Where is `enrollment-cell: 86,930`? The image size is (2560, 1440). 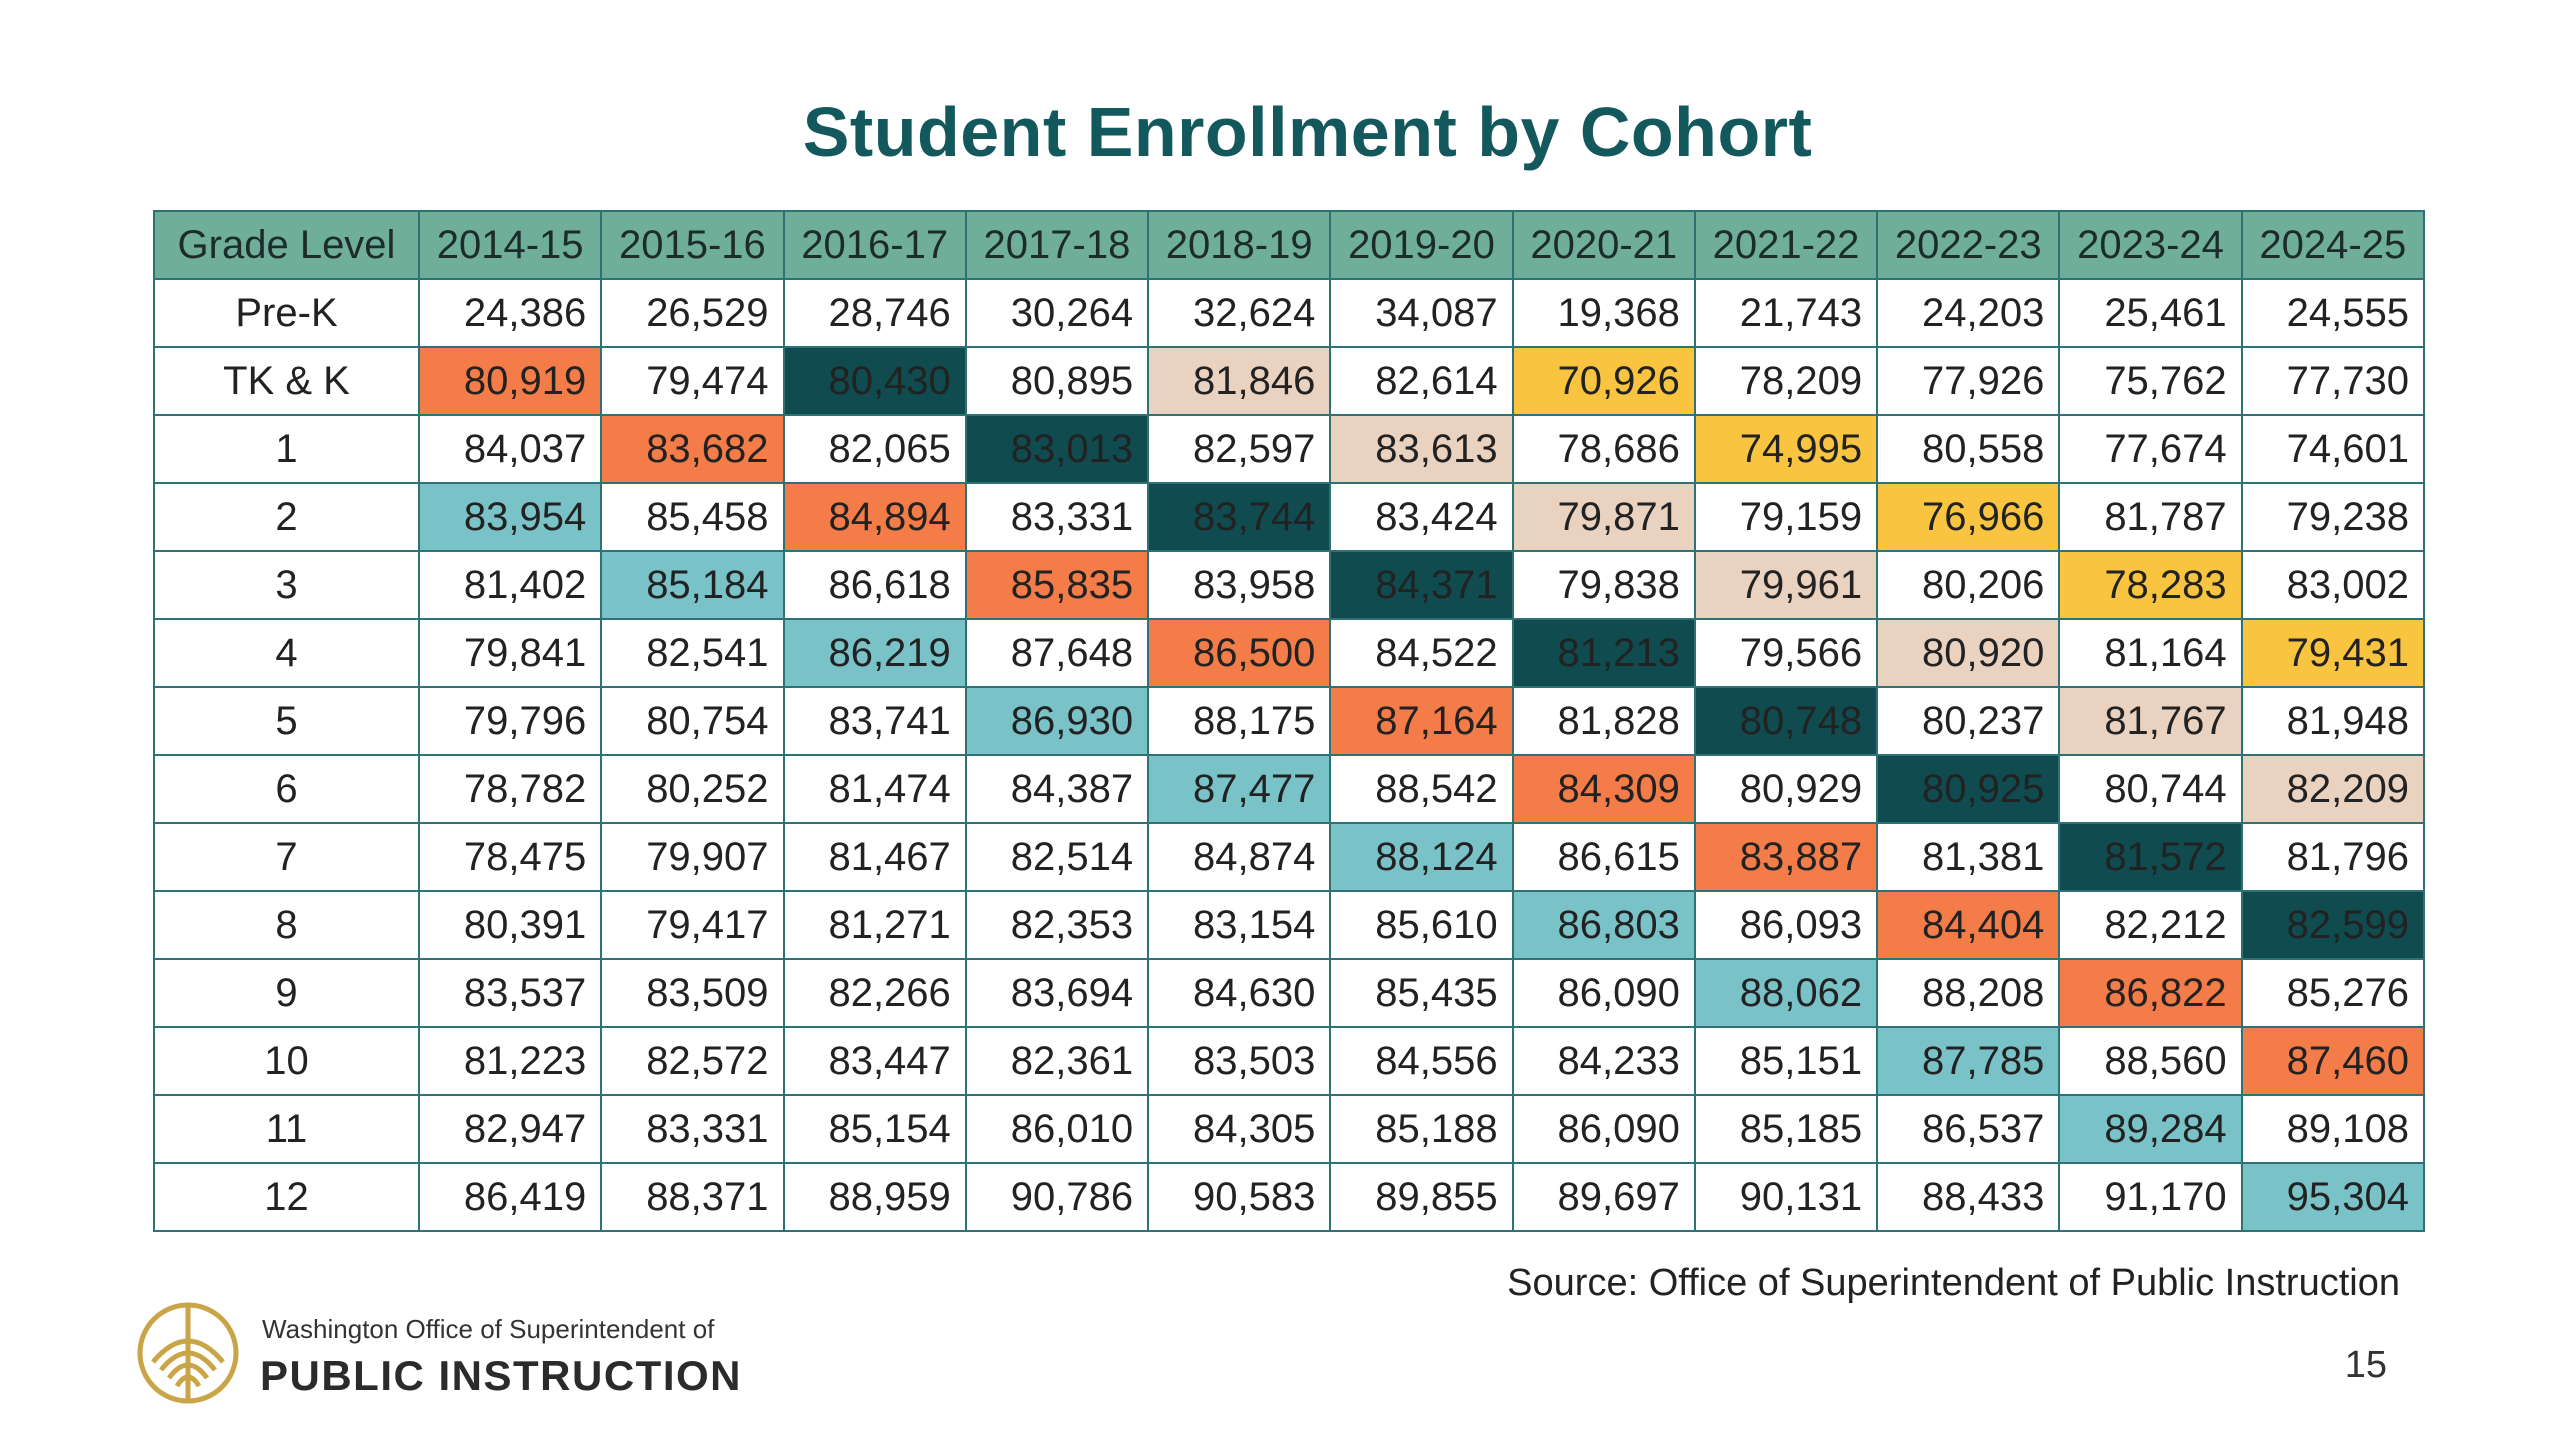 enrollment-cell: 86,930 is located at coordinates (1057, 721).